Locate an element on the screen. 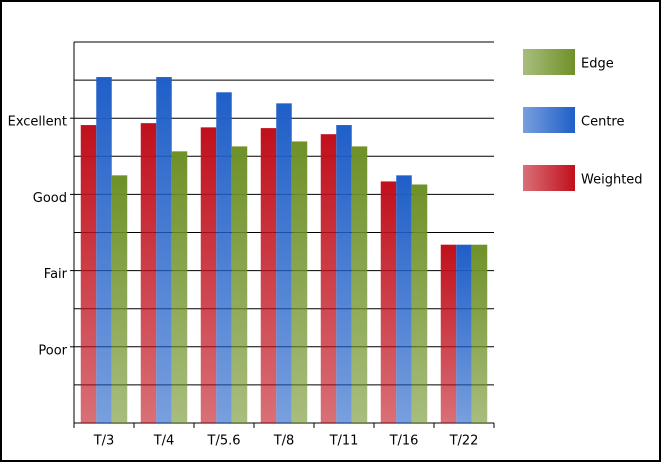  x-tick-label: T/8 is located at coordinates (284, 441).